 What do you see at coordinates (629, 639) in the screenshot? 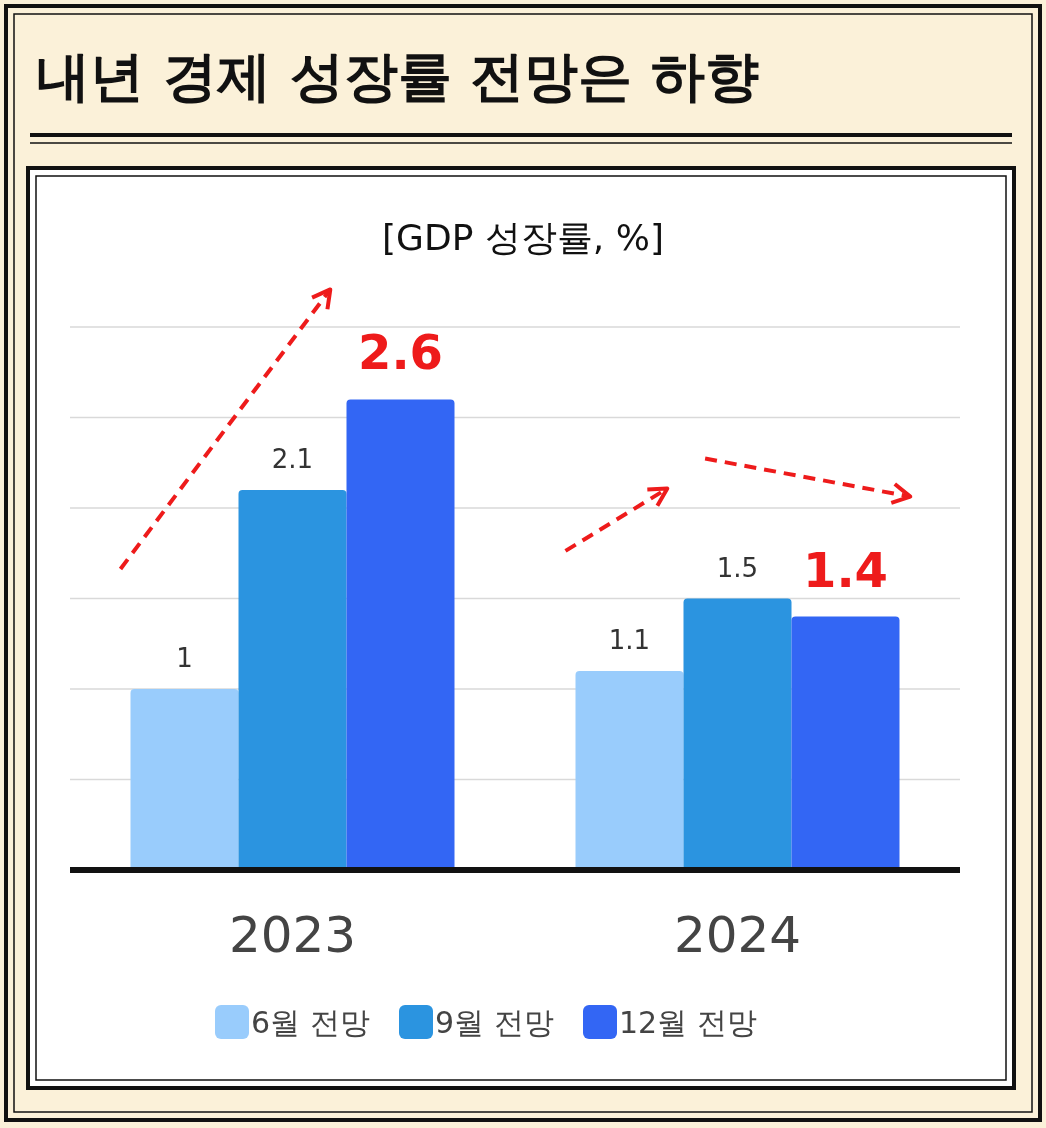
I see `data-label: 1.1` at bounding box center [629, 639].